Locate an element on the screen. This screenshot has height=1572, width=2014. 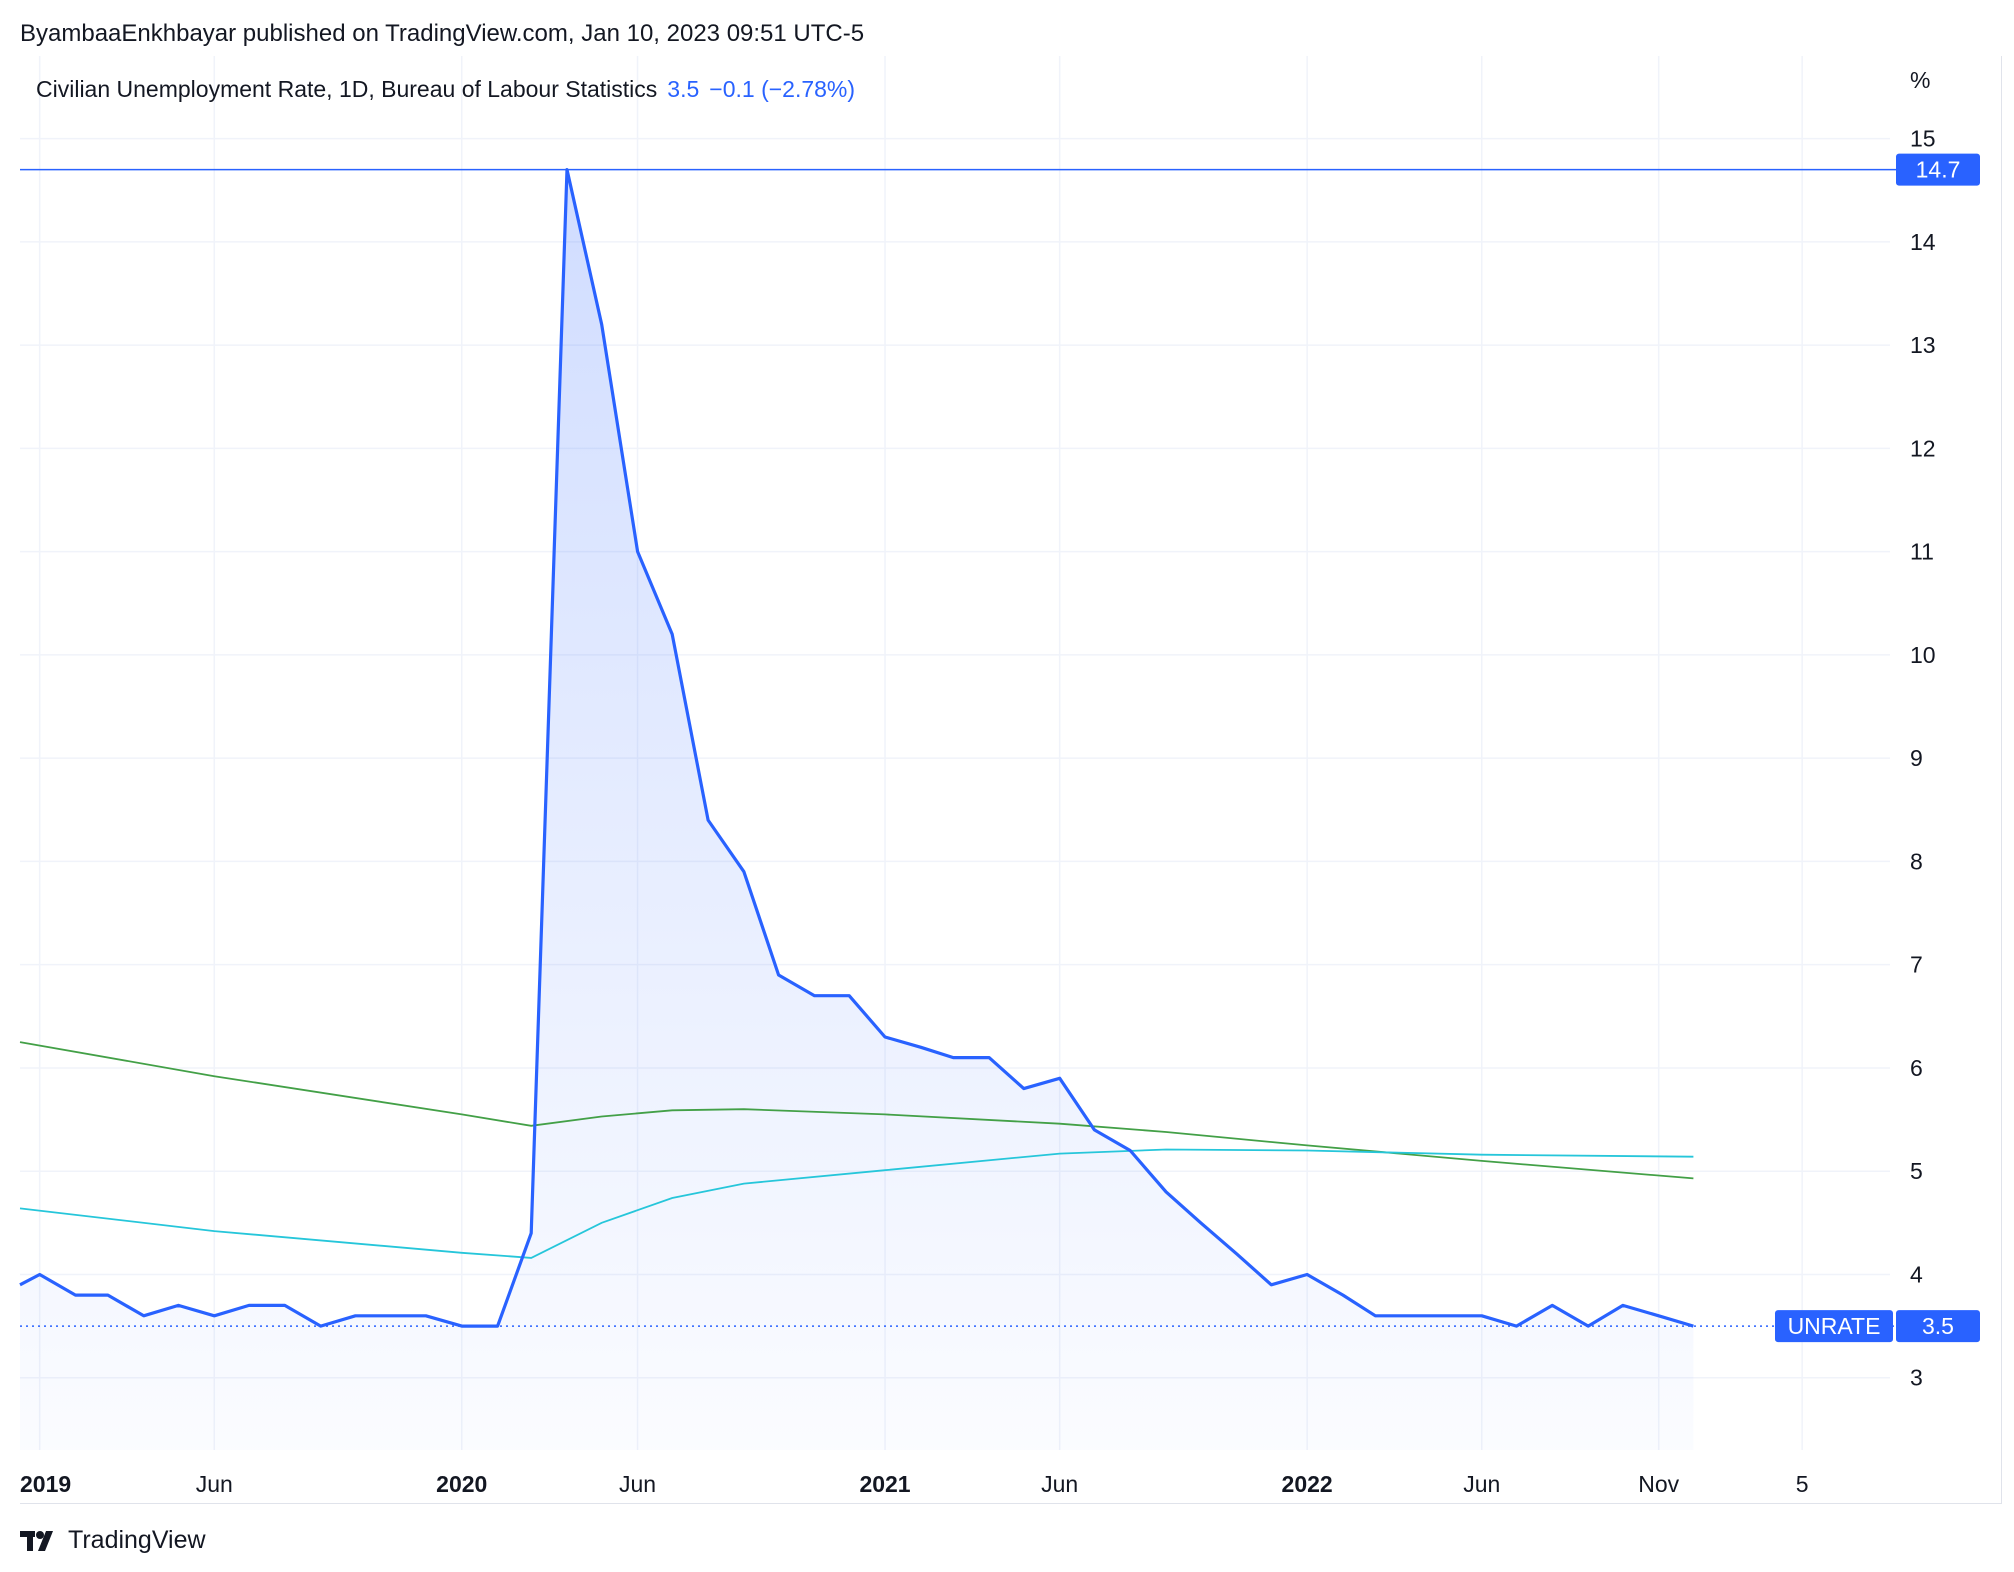
y-tick-label: 6 is located at coordinates (1916, 1068).